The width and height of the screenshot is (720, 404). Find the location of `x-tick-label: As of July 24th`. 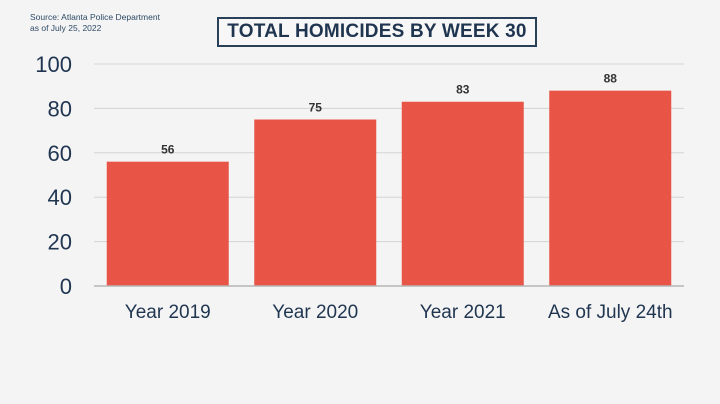

x-tick-label: As of July 24th is located at coordinates (610, 312).